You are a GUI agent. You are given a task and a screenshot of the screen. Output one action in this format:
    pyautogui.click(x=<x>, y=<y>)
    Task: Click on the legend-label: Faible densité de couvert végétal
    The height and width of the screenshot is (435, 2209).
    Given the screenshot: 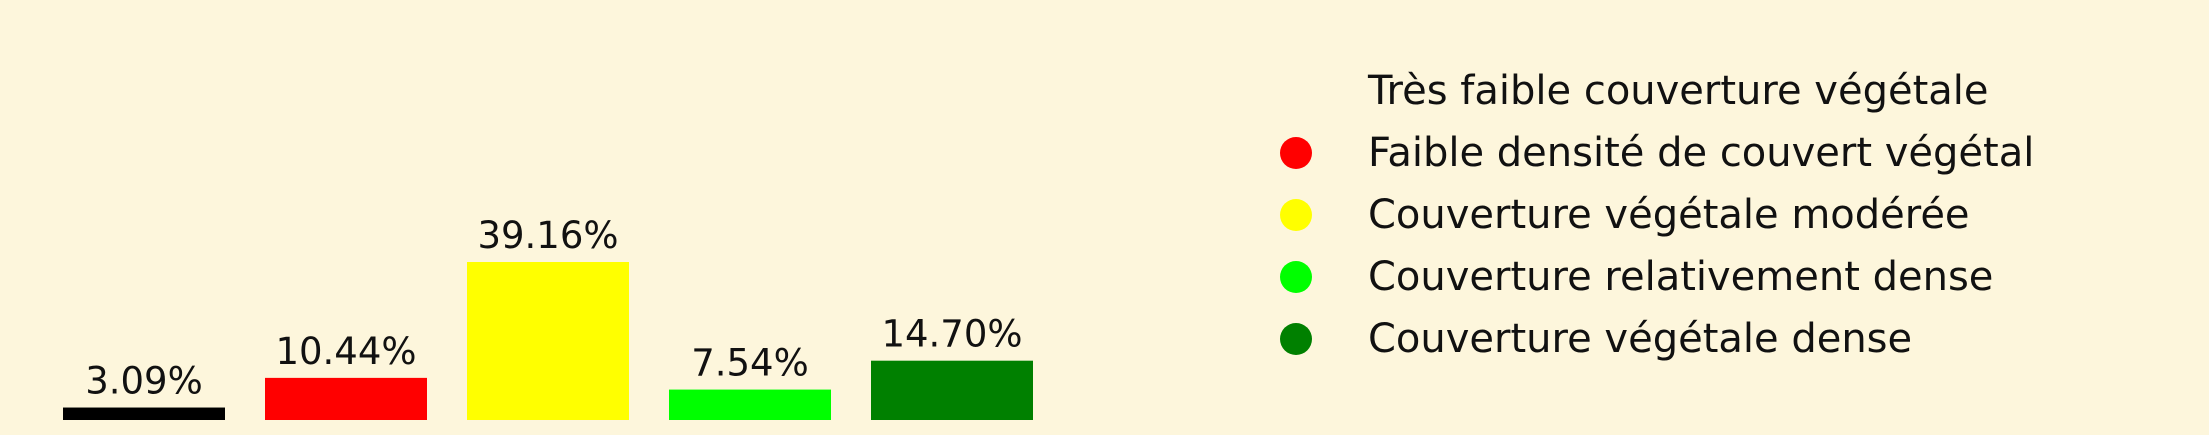 What is the action you would take?
    pyautogui.click(x=1701, y=153)
    